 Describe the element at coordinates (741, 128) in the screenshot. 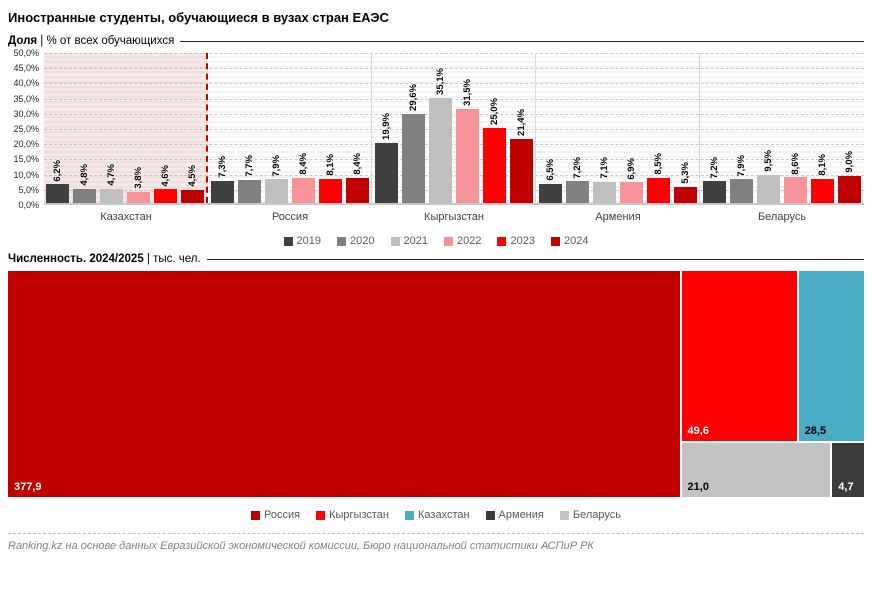

I see `bar-column: 7,9%` at that location.